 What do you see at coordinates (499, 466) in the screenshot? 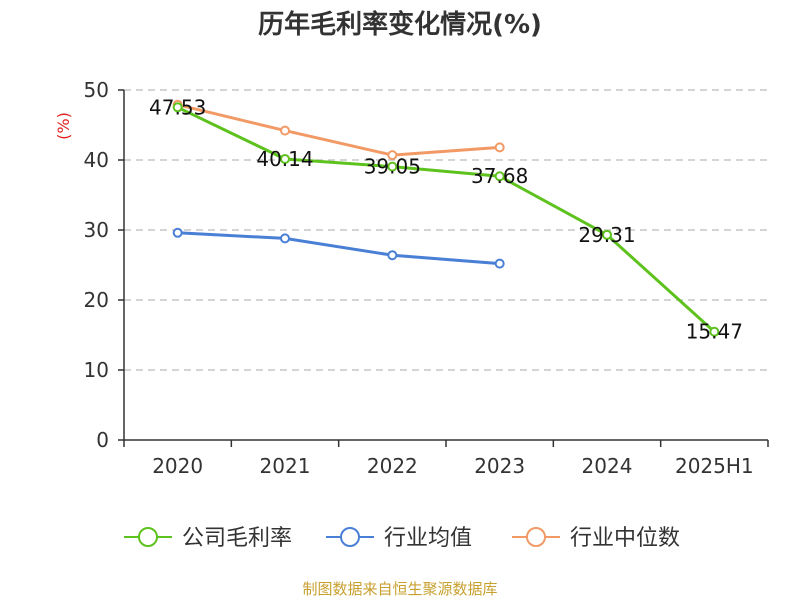
I see `x-tick-label: 2023` at bounding box center [499, 466].